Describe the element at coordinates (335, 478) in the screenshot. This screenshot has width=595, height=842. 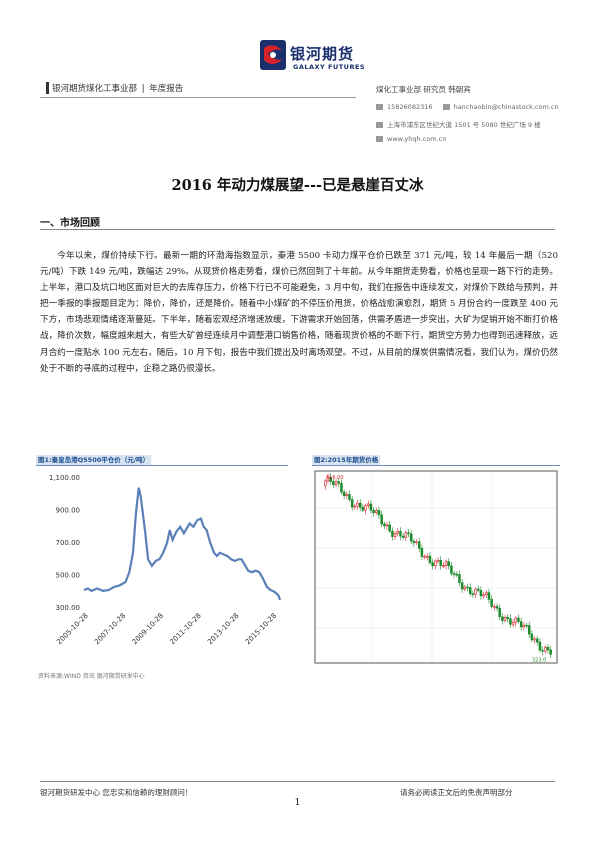
I see `high-annotation: 616.00` at that location.